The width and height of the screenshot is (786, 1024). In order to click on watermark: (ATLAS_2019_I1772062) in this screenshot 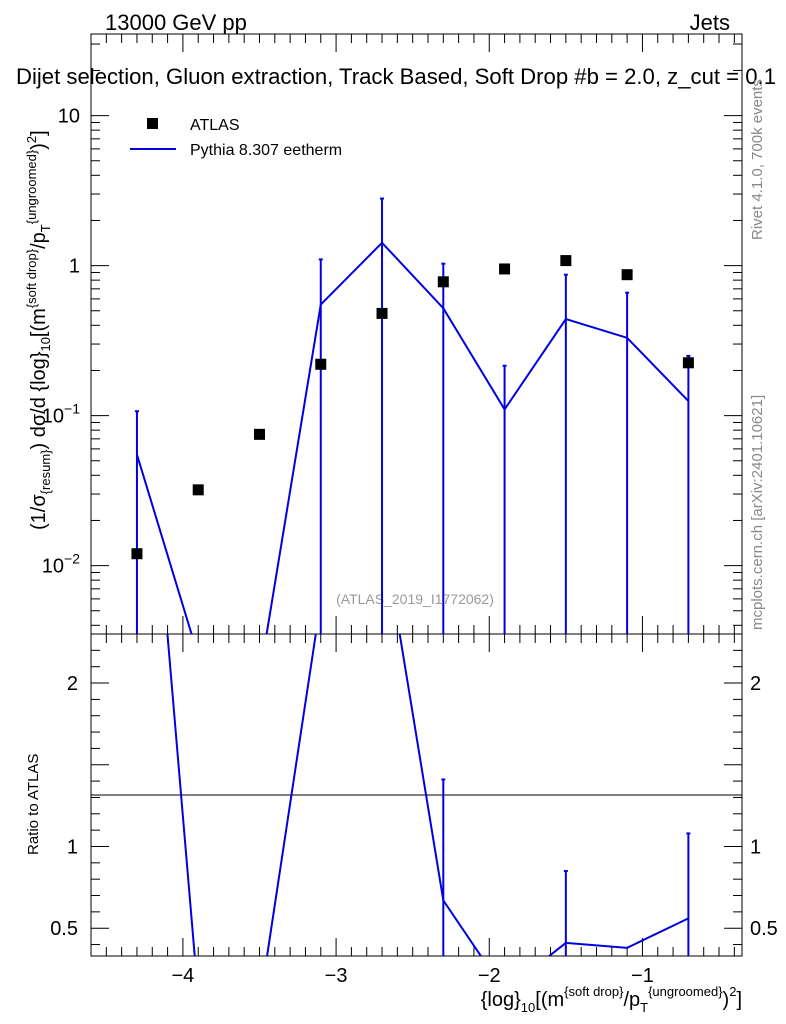, I will do `click(415, 599)`.